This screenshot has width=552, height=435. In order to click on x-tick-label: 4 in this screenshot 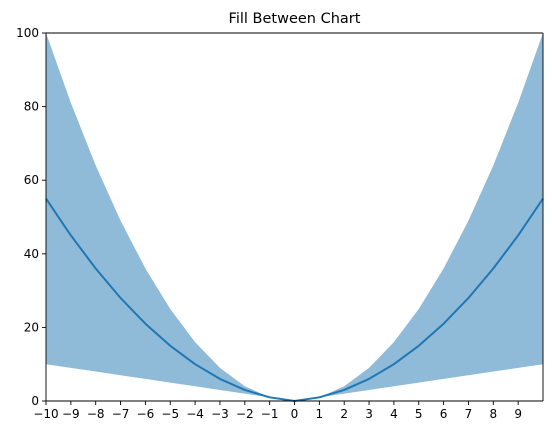, I will do `click(394, 414)`.